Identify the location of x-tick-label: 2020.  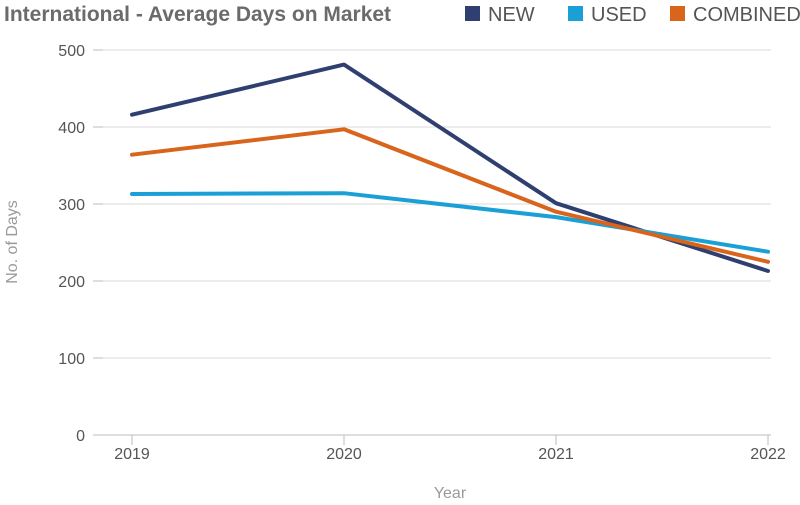
(344, 454).